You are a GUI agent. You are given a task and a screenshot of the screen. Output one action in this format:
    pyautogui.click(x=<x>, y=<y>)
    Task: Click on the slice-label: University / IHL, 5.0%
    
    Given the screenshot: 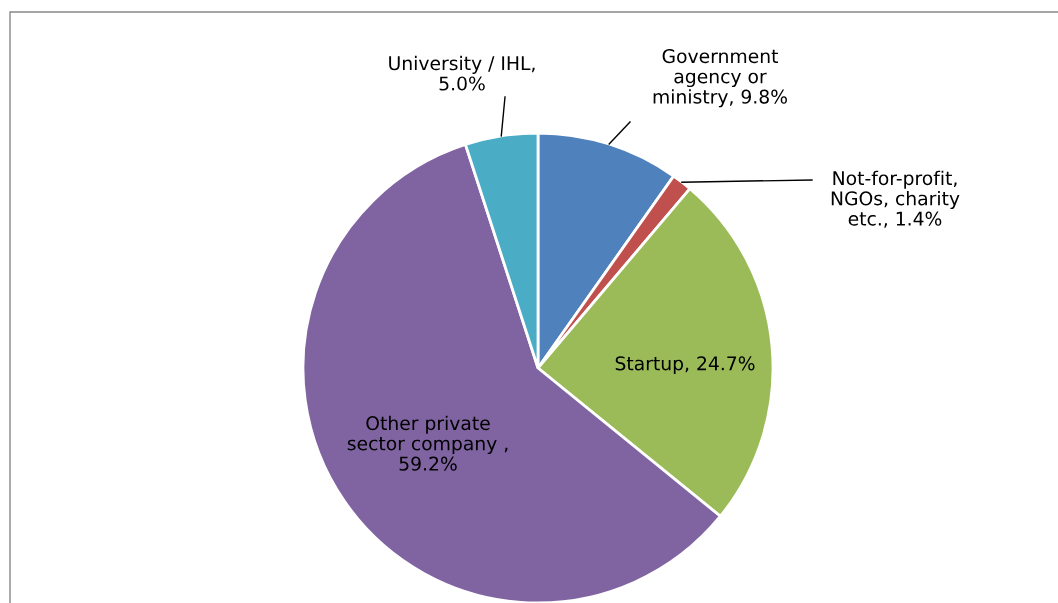 What is the action you would take?
    pyautogui.click(x=462, y=73)
    